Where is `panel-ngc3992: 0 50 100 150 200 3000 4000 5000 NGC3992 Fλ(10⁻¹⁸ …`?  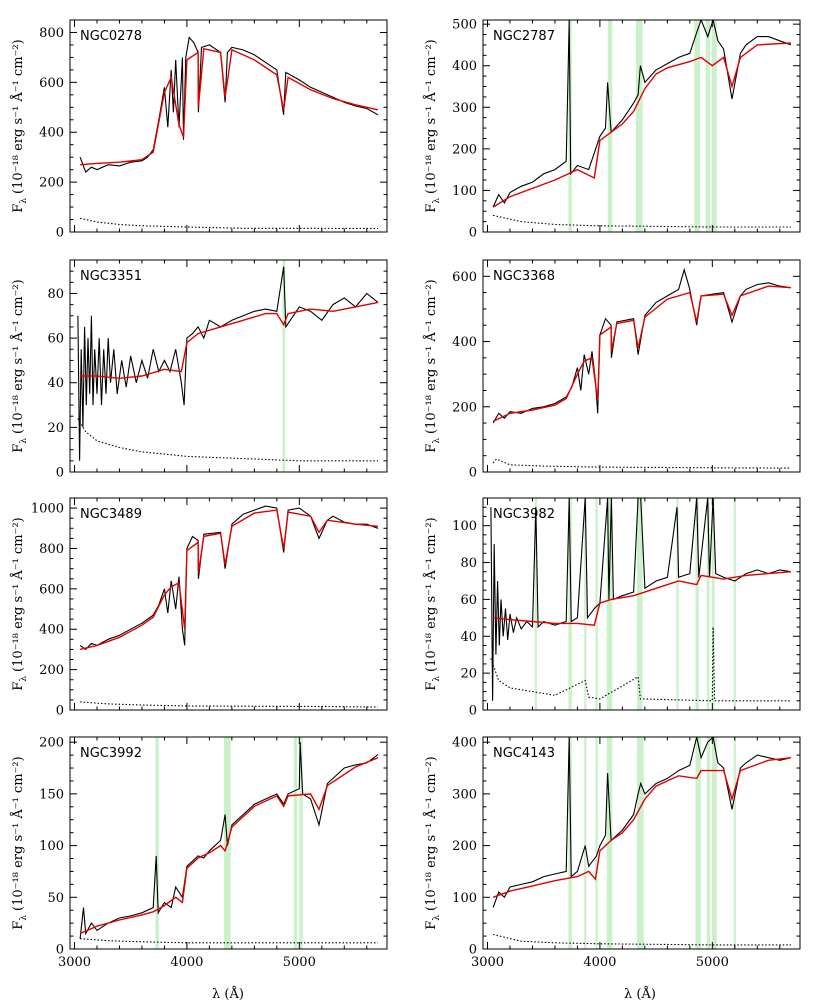
panel-ngc3992: 0 50 100 150 200 3000 4000 5000 NGC3992 Fλ(10⁻¹⁸ … is located at coordinates (199, 853).